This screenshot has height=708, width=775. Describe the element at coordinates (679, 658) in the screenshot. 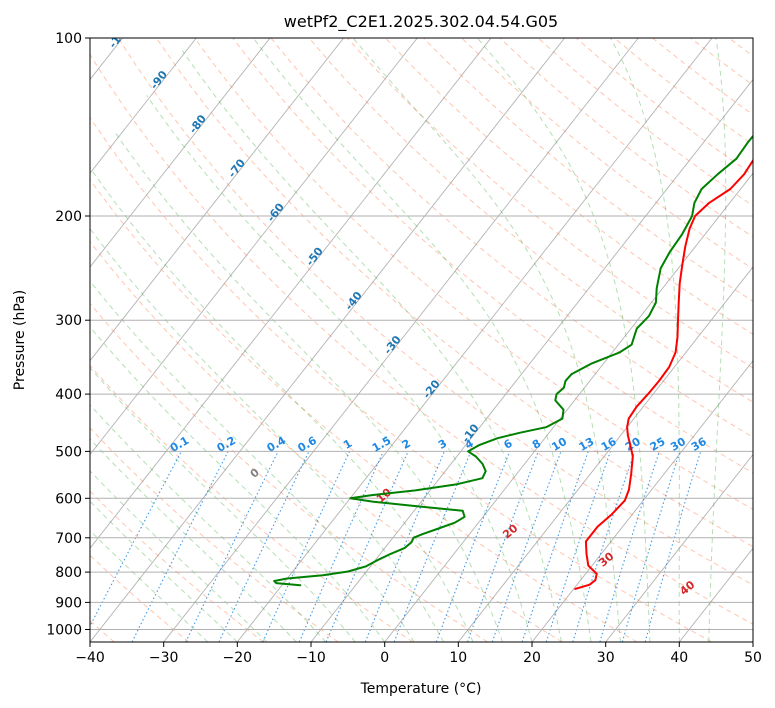

I see `x-tick-label: 40` at that location.